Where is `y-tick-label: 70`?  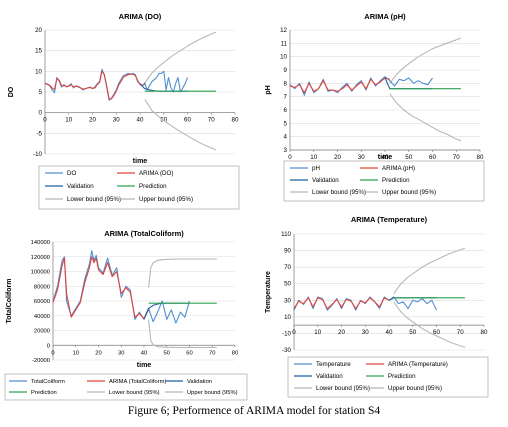
y-tick-label: 70 is located at coordinates (287, 267).